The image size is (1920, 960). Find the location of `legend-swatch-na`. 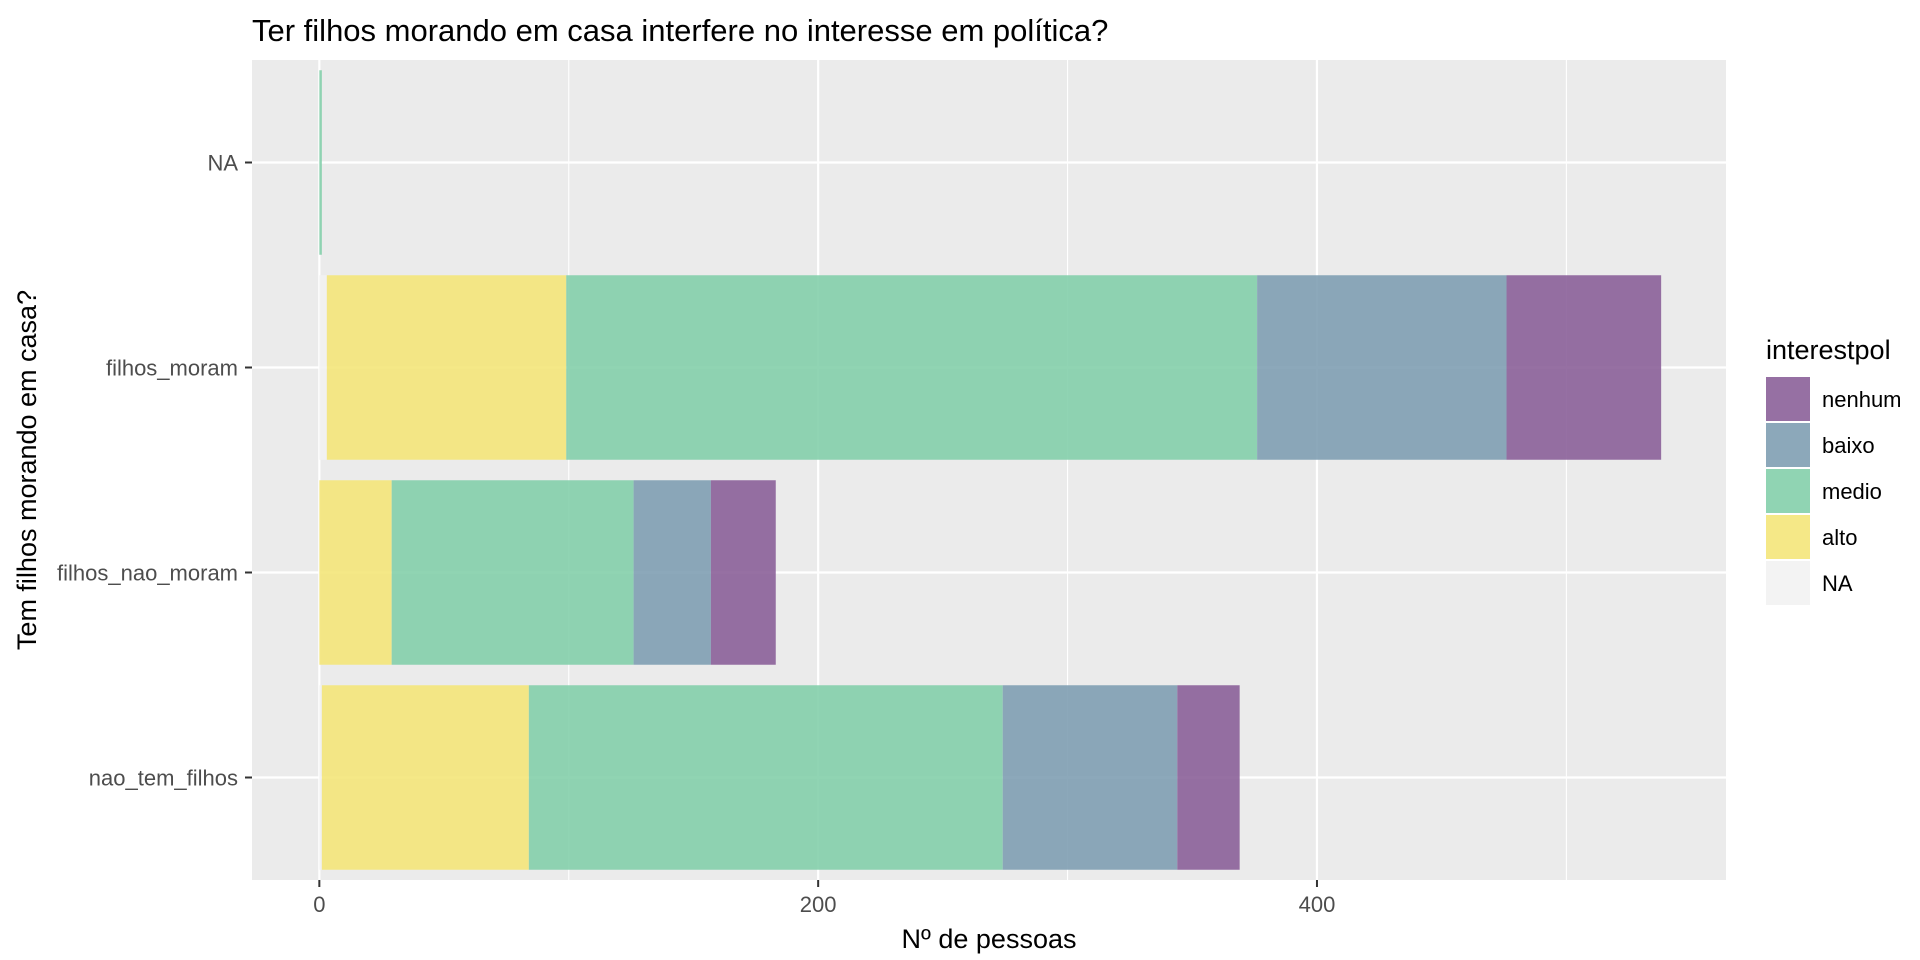

legend-swatch-na is located at coordinates (1788, 583).